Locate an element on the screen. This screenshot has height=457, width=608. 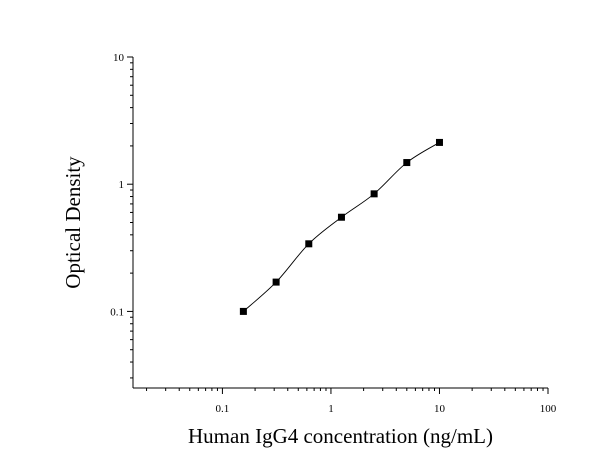
x-ticks is located at coordinates (347, 391).